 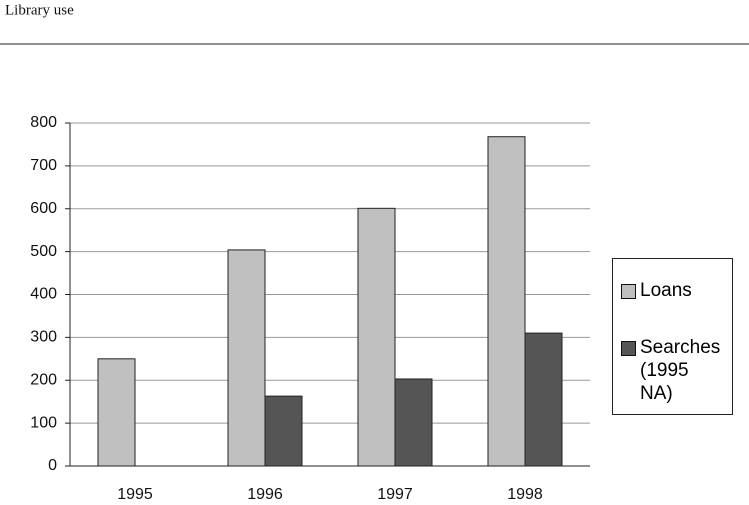 I want to click on legend-label: Searches (1995 NA), so click(x=680, y=370).